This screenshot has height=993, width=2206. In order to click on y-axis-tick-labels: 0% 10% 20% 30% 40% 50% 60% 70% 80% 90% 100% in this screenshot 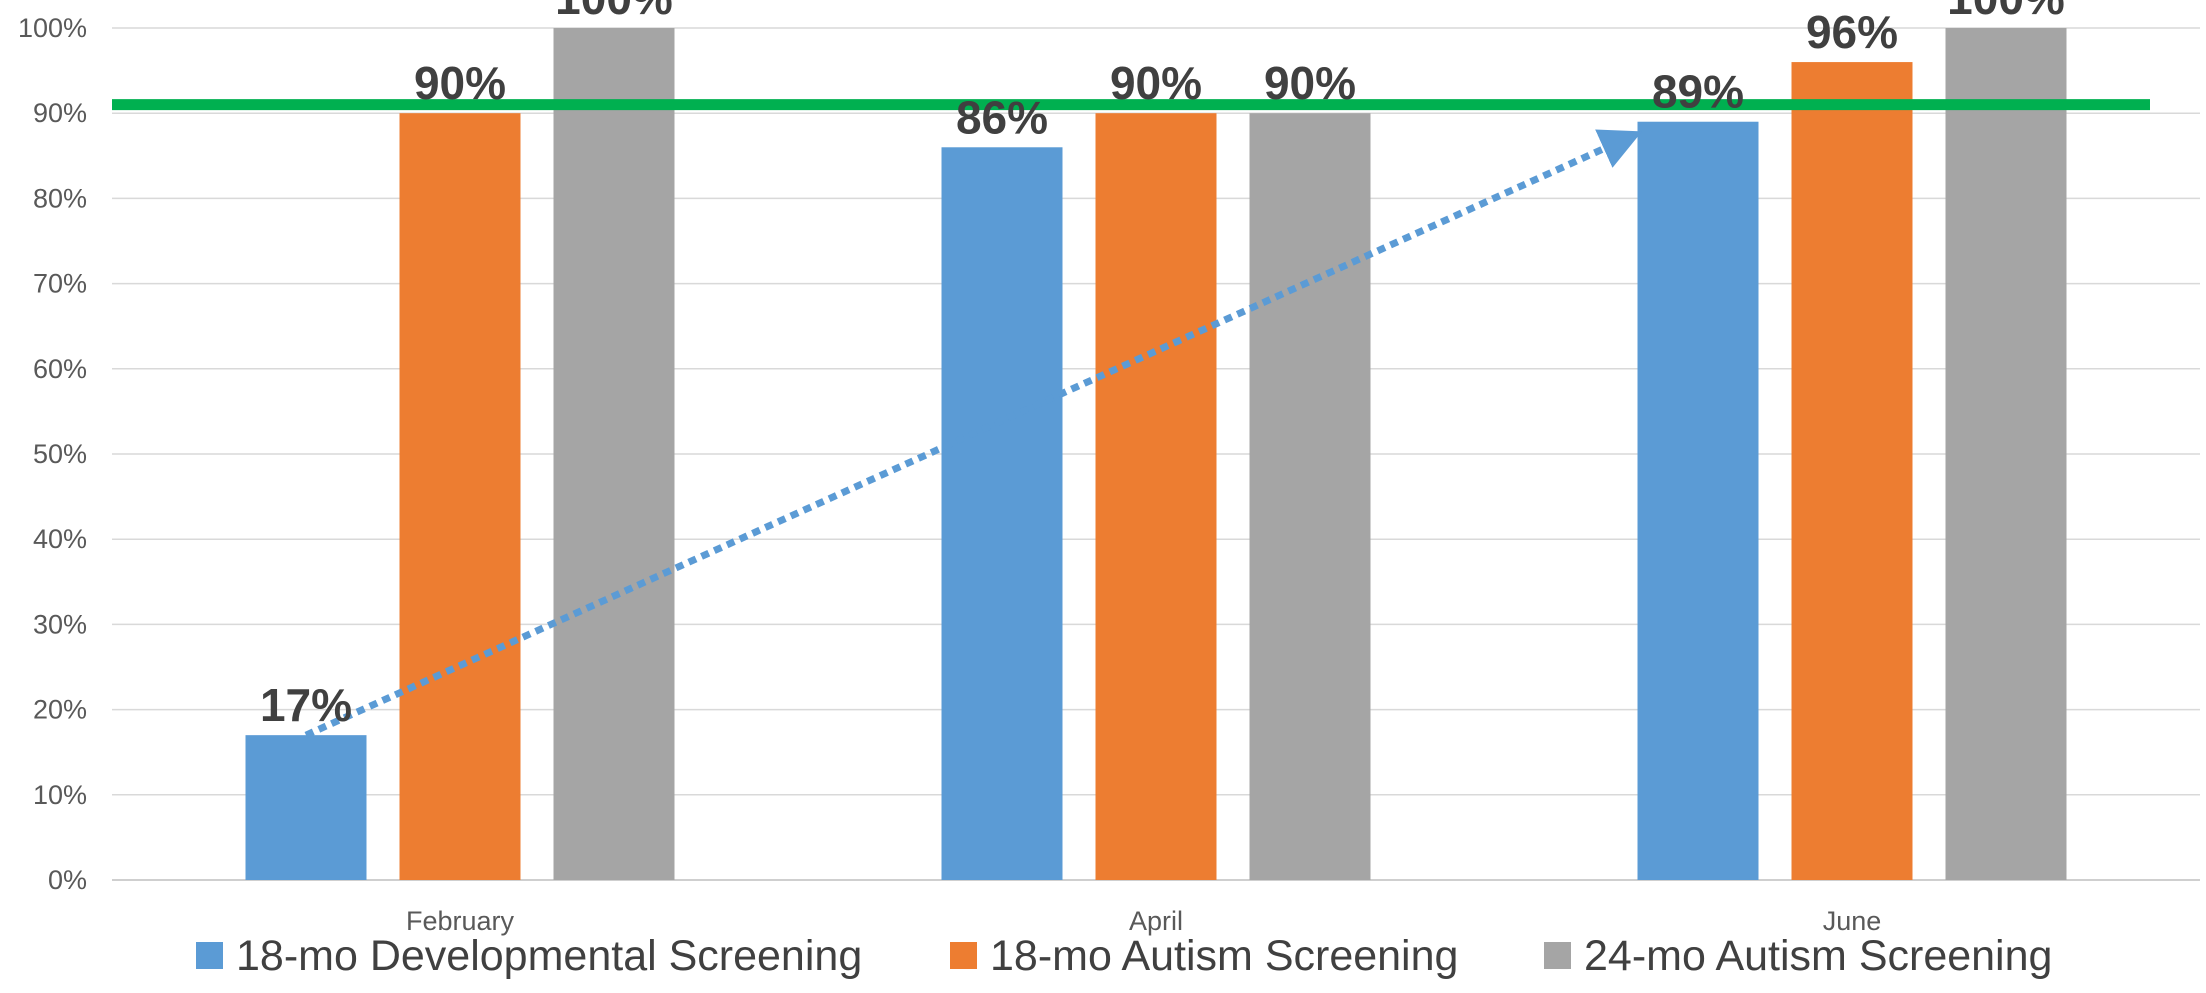, I will do `click(52, 454)`.